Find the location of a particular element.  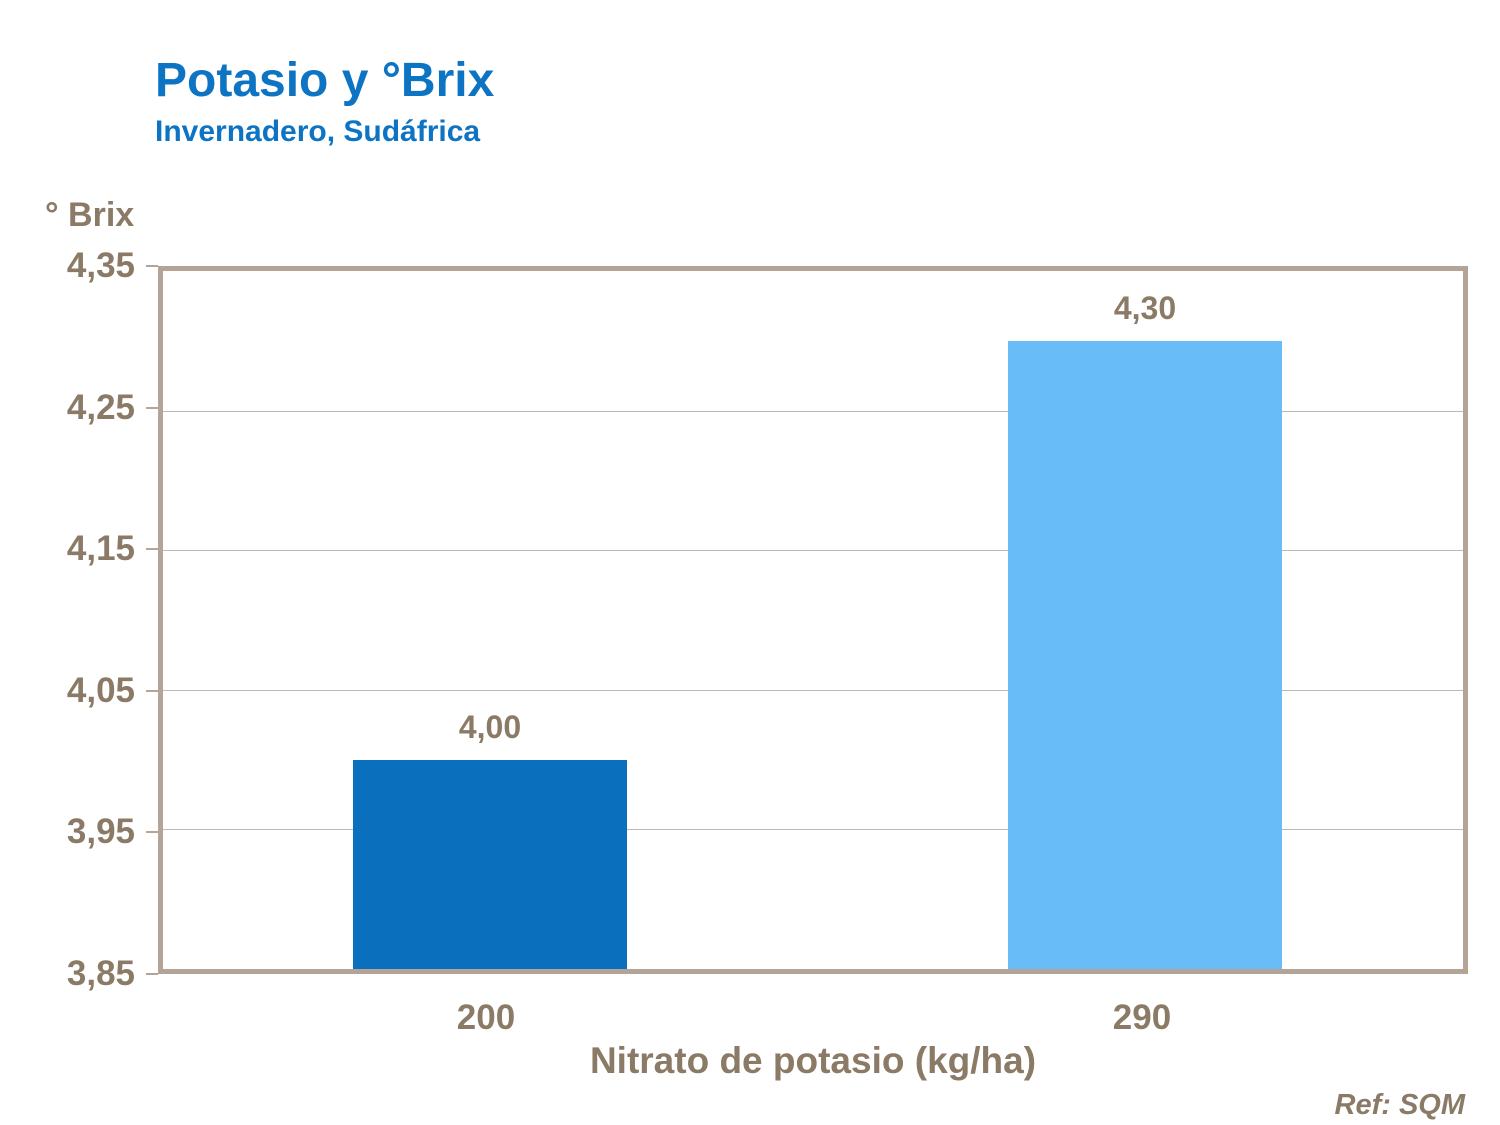

chart-subtitle: Invernadero, Sudáfrica is located at coordinates (318, 131).